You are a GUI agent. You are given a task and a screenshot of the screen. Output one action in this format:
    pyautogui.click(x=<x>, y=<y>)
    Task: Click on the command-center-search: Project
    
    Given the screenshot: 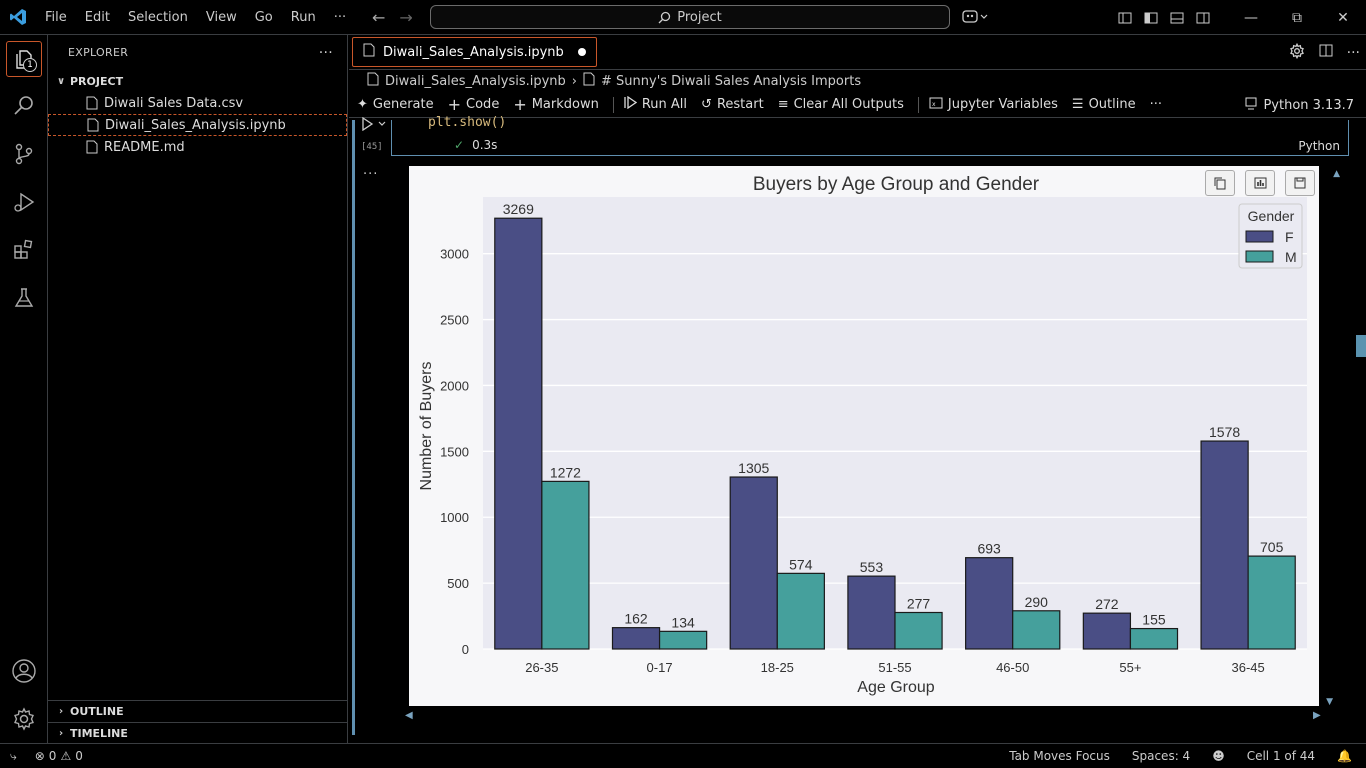 What is the action you would take?
    pyautogui.click(x=690, y=17)
    